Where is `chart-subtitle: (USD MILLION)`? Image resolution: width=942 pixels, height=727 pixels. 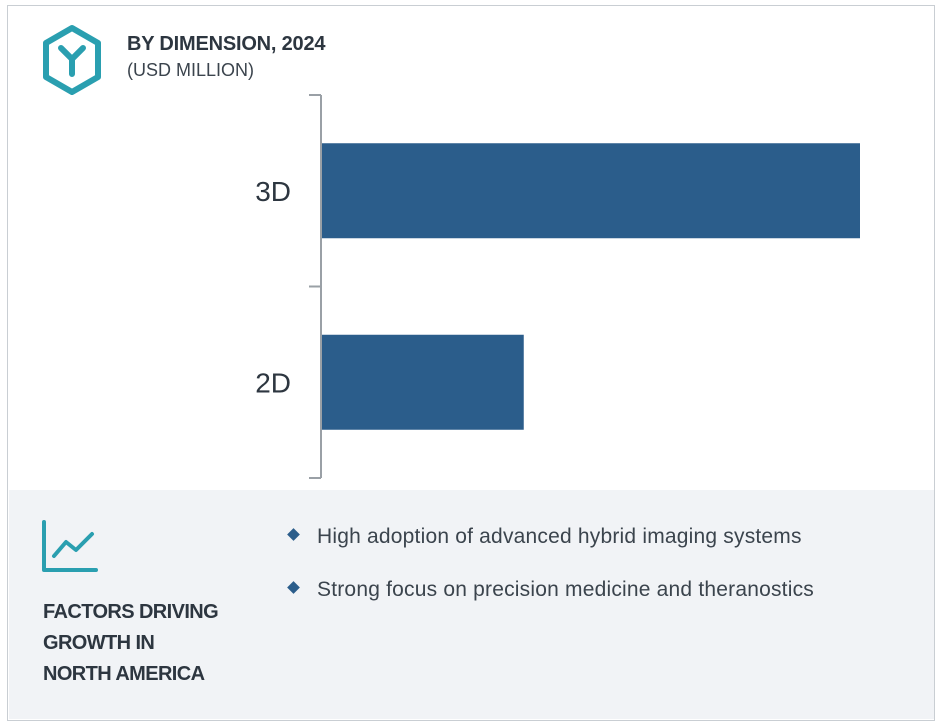
chart-subtitle: (USD MILLION) is located at coordinates (191, 70).